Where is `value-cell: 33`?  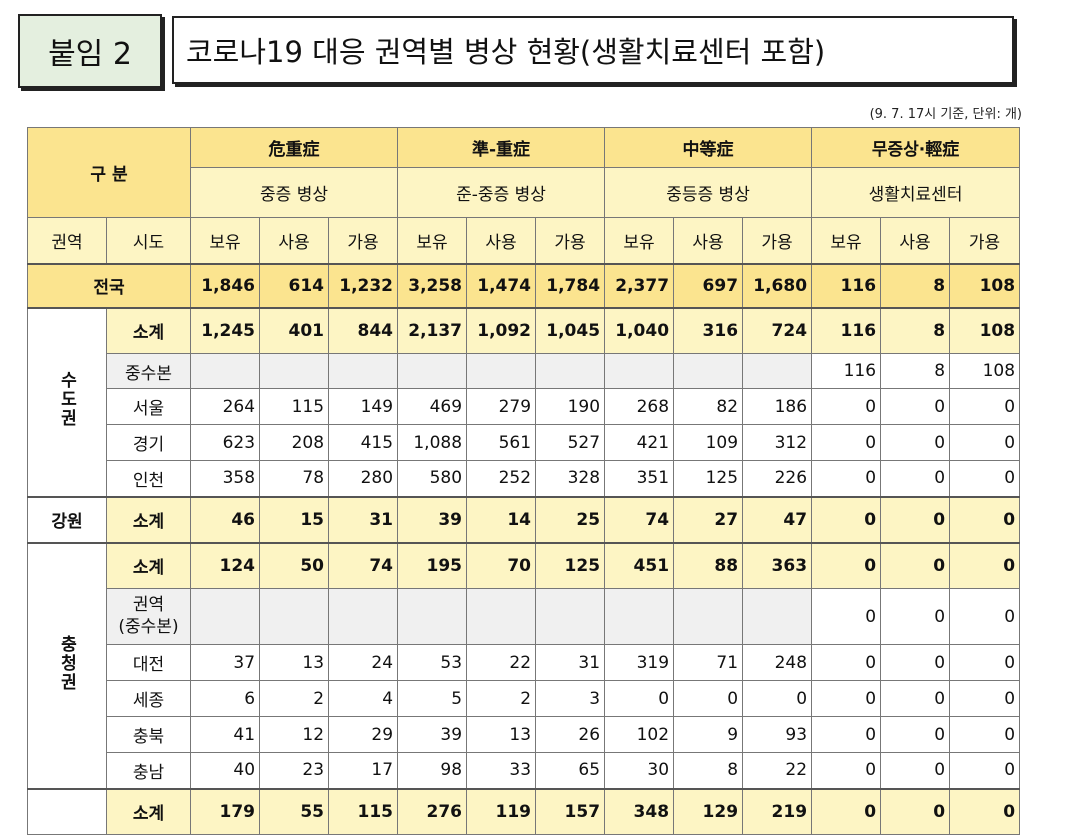 value-cell: 33 is located at coordinates (501, 770).